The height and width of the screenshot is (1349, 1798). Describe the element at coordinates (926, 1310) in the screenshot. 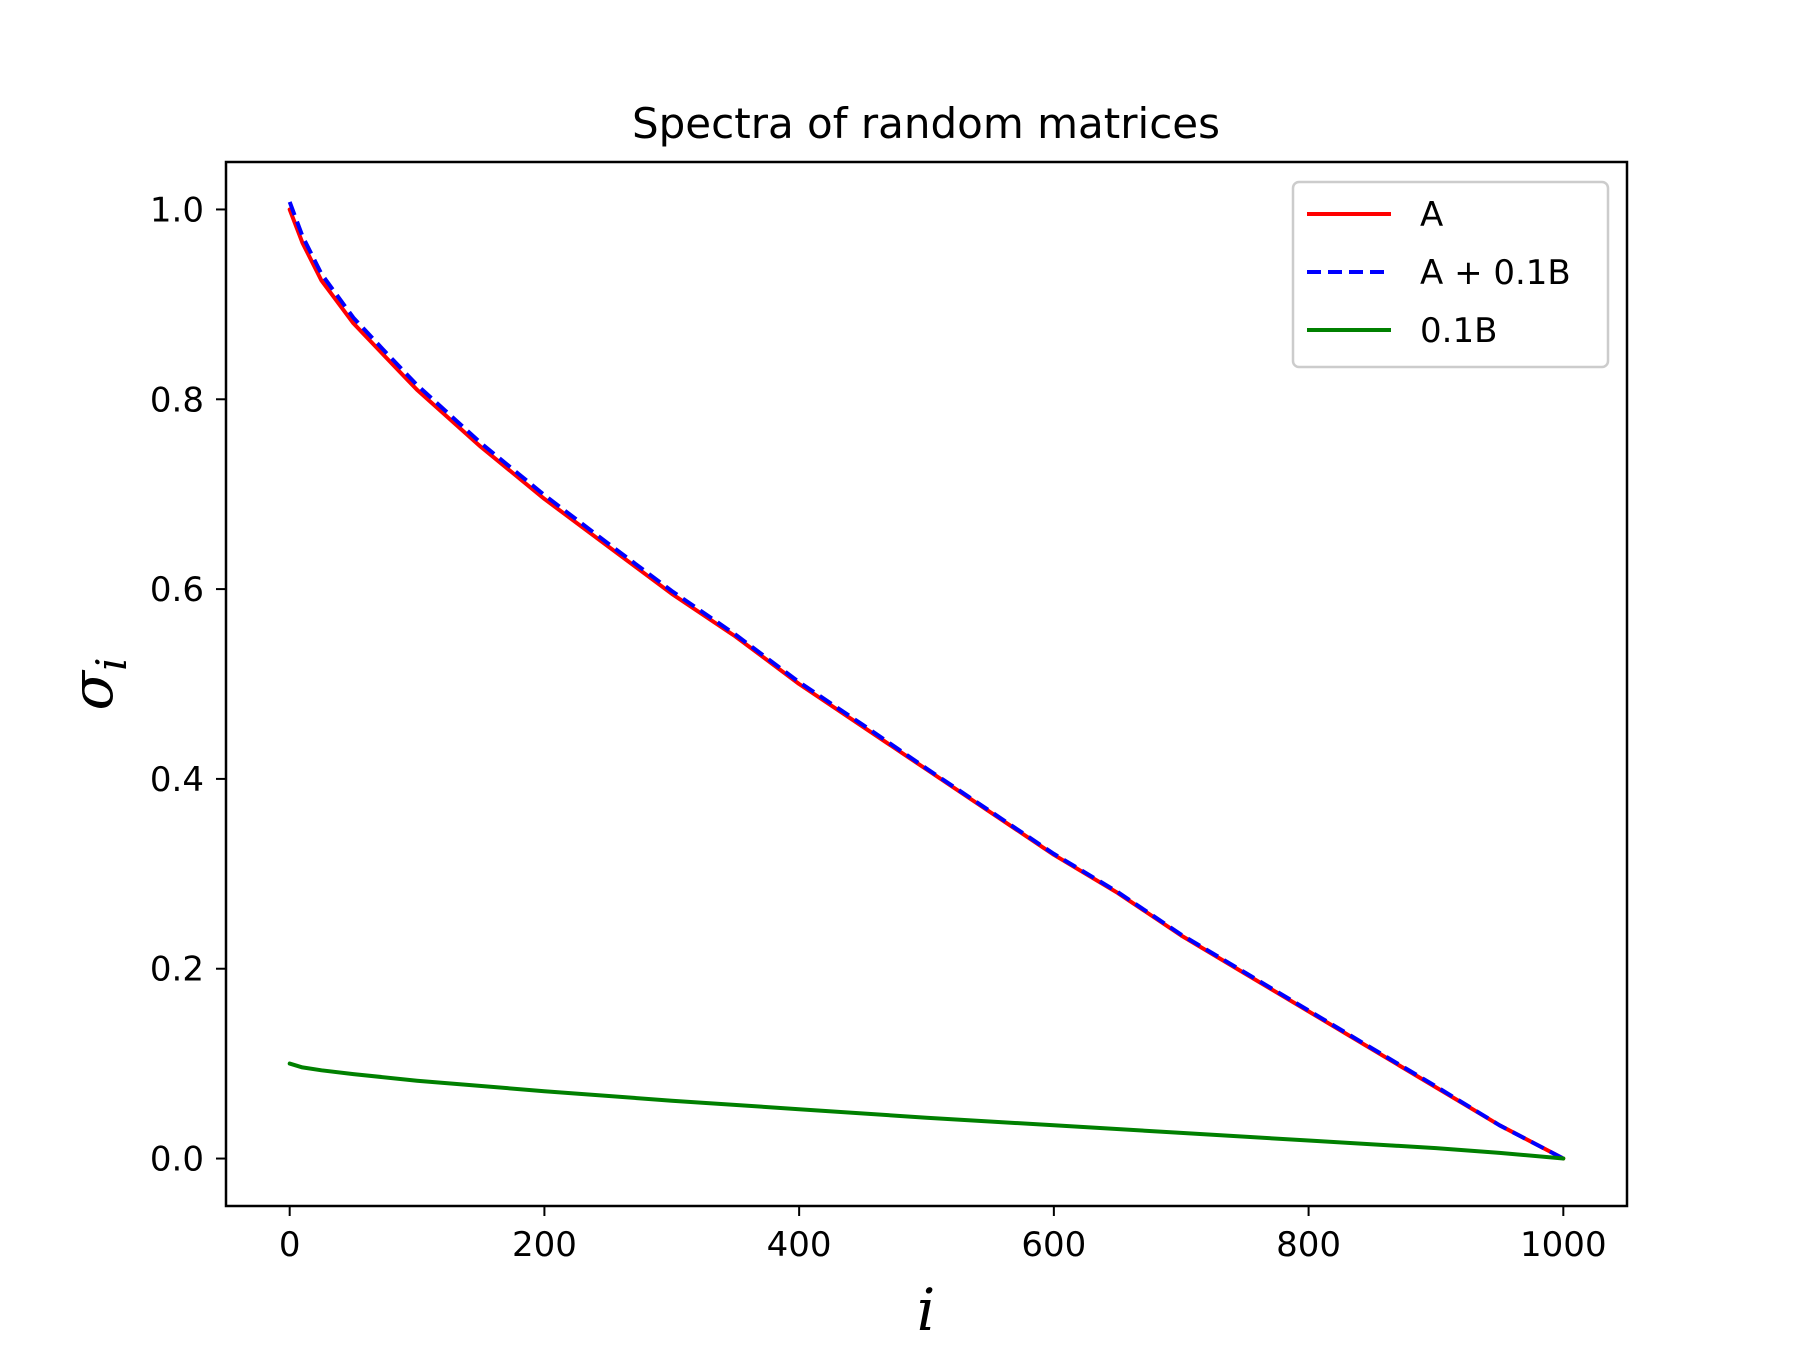

I see `x-axis-label: i` at that location.